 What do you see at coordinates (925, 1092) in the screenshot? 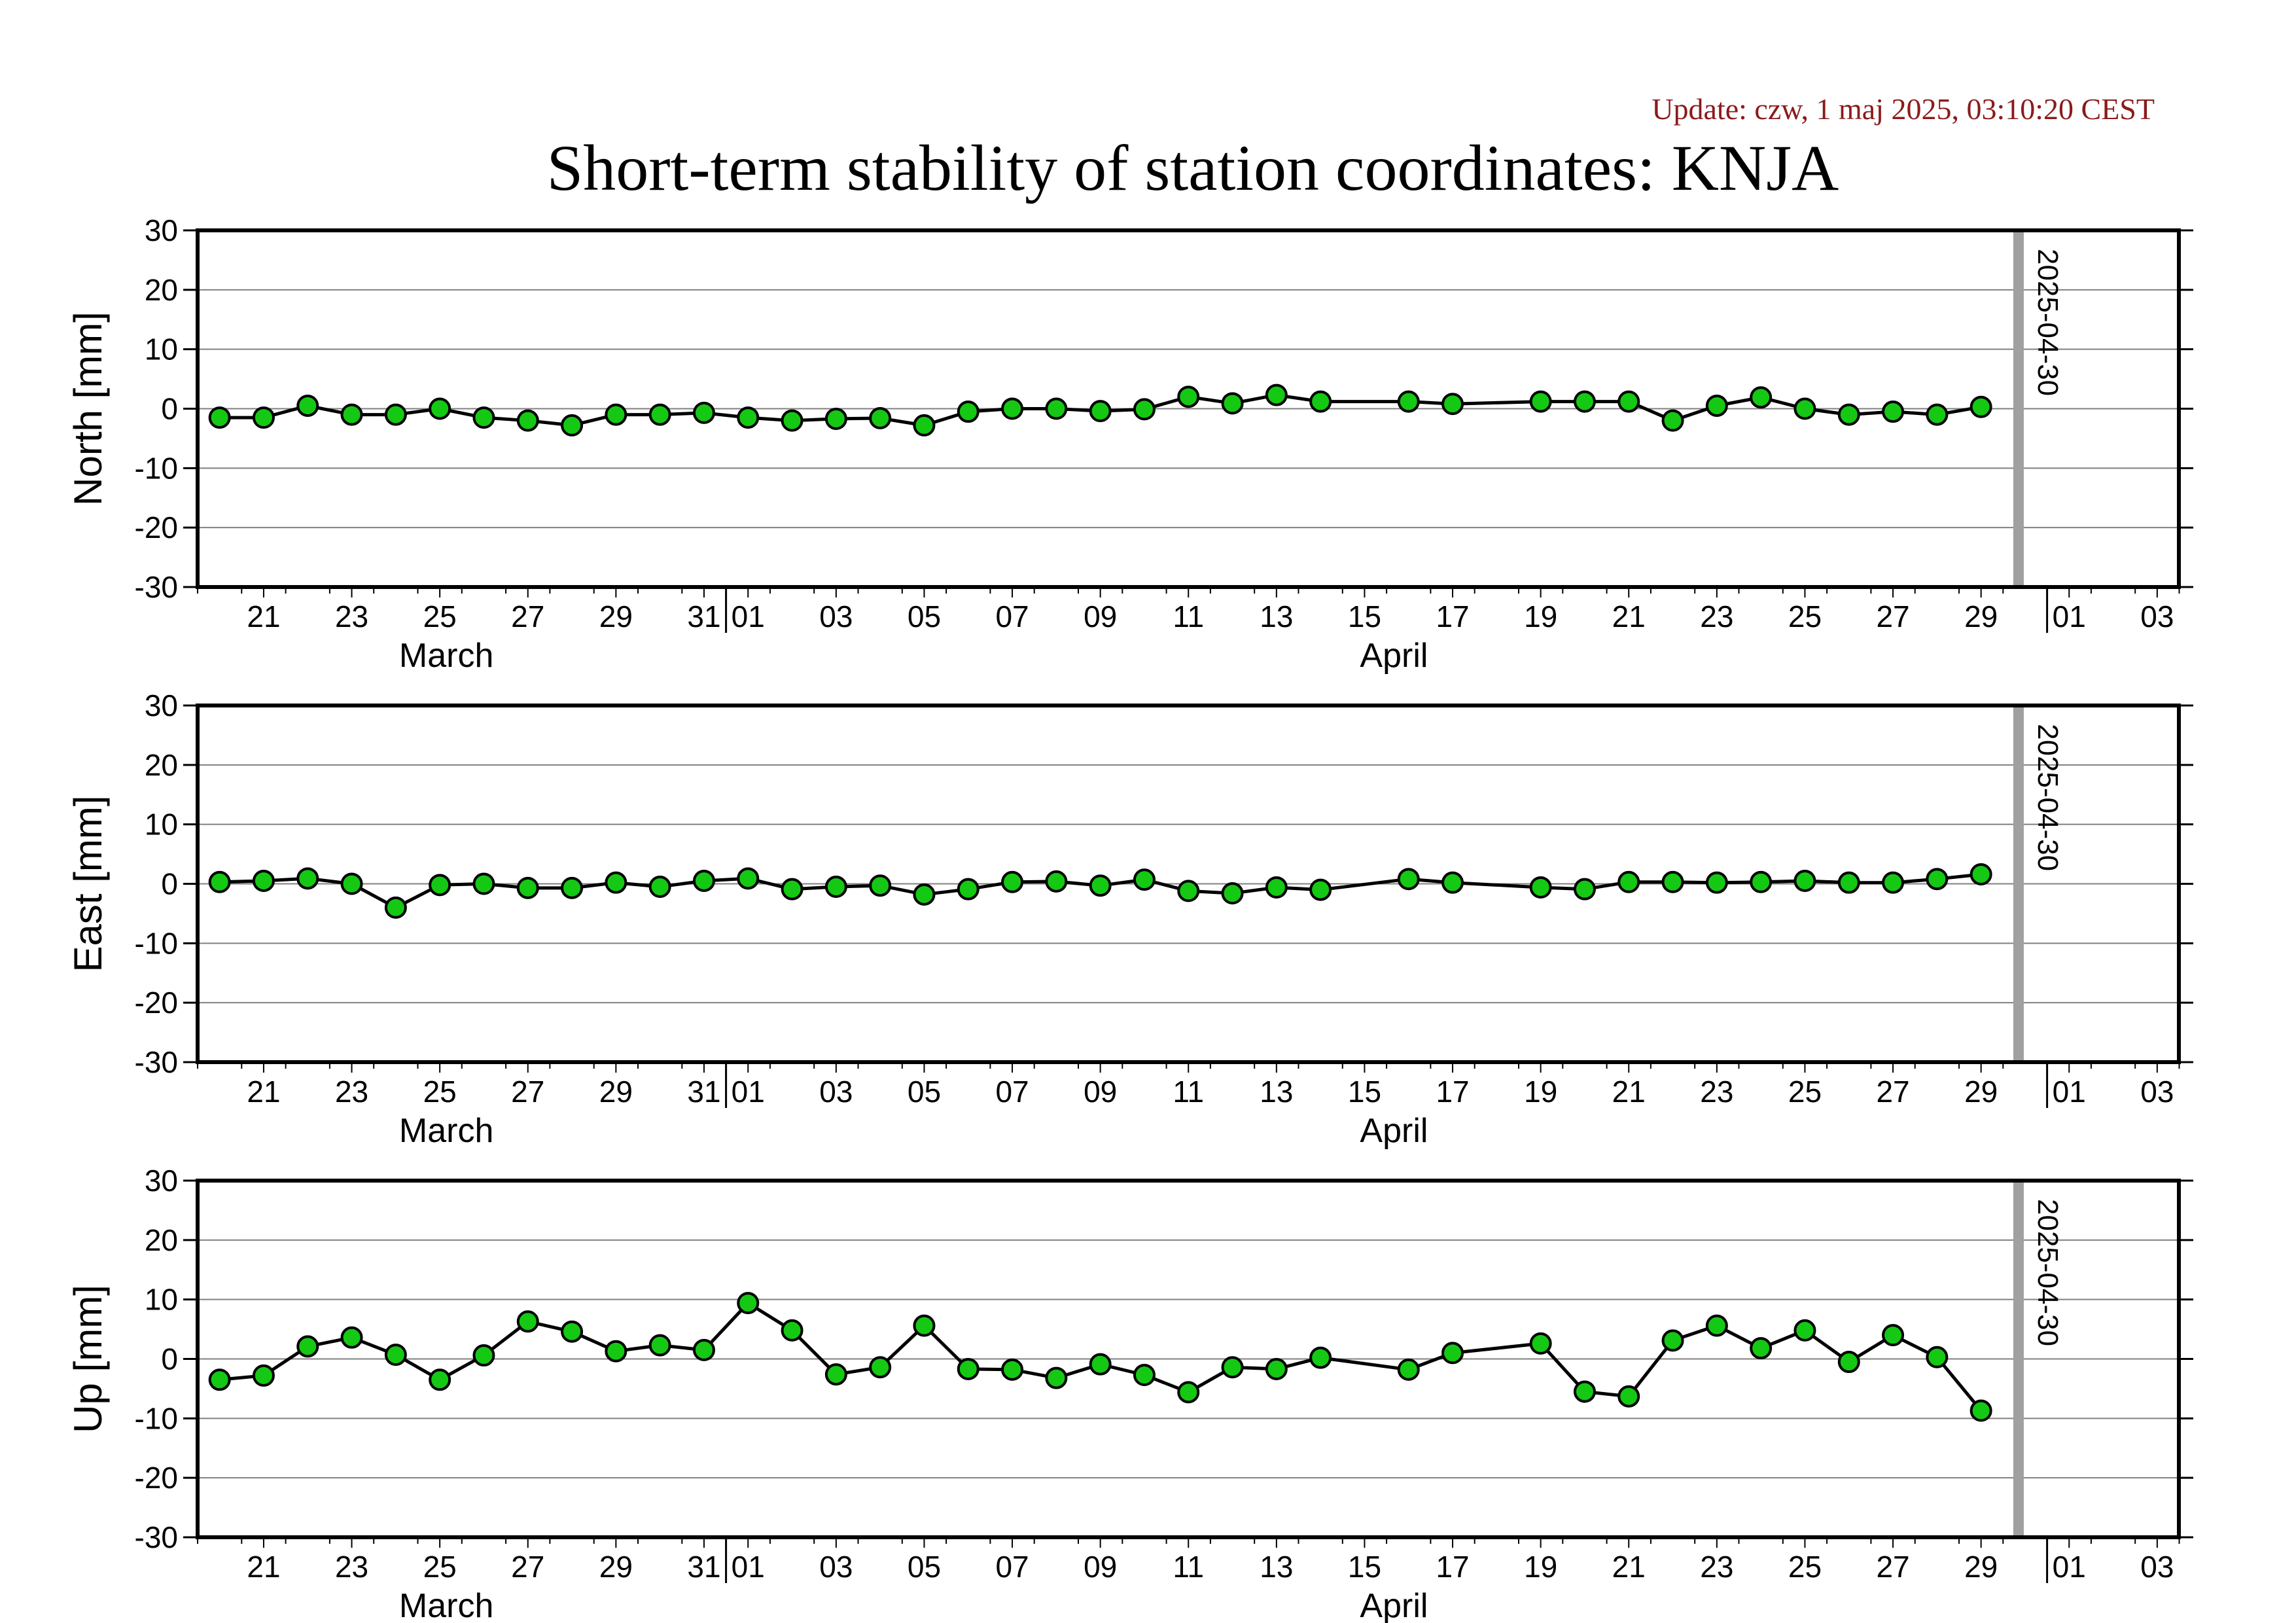
I see `x-tick-label: 05` at bounding box center [925, 1092].